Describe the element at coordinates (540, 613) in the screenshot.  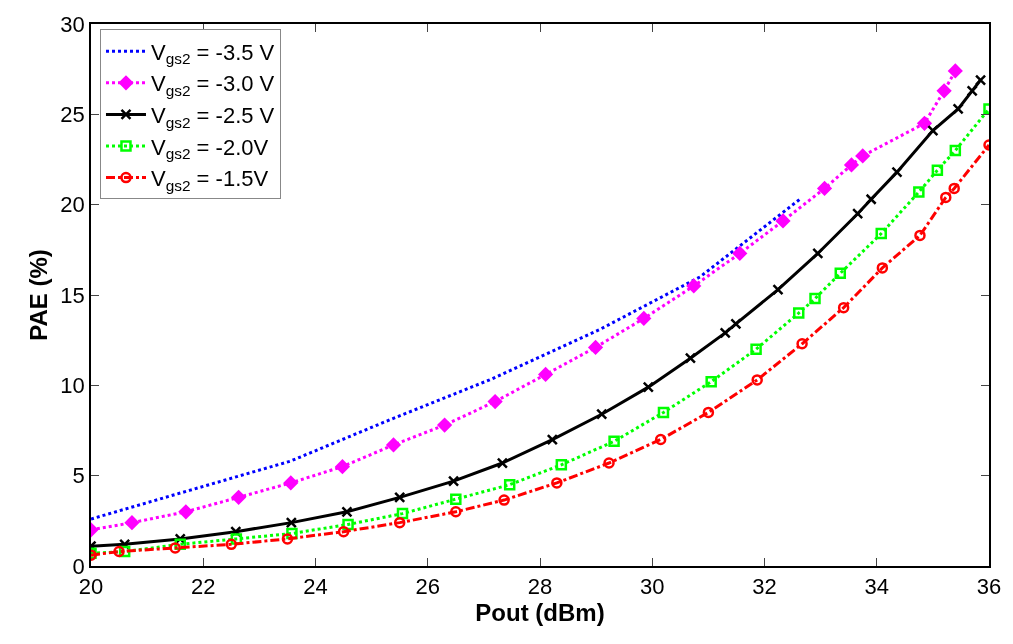
I see `x-axis-title: Pout (dBm)` at that location.